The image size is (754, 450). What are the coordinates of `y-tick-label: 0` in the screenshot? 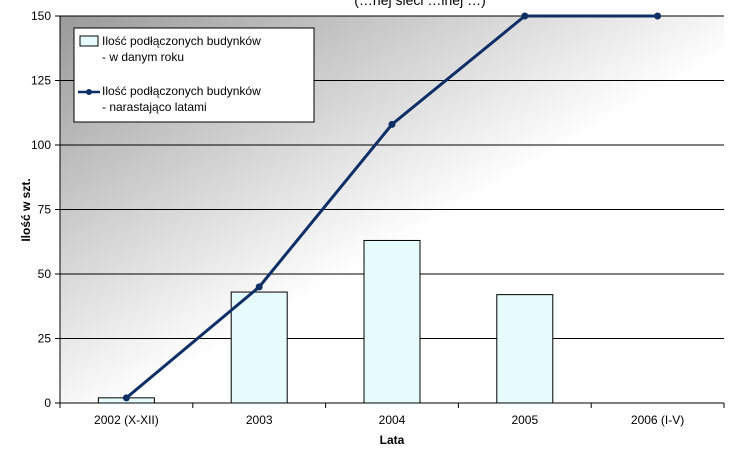 It's located at (47, 403).